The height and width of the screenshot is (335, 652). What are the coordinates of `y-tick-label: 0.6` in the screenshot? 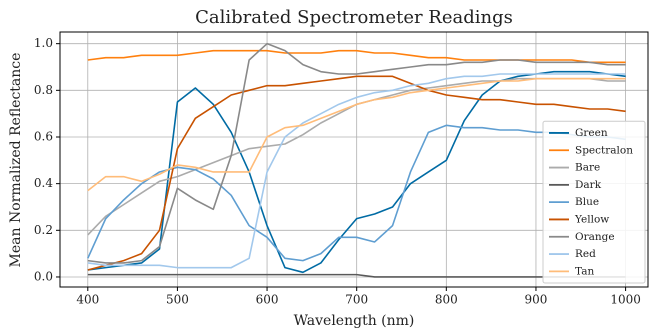 It's located at (43, 136).